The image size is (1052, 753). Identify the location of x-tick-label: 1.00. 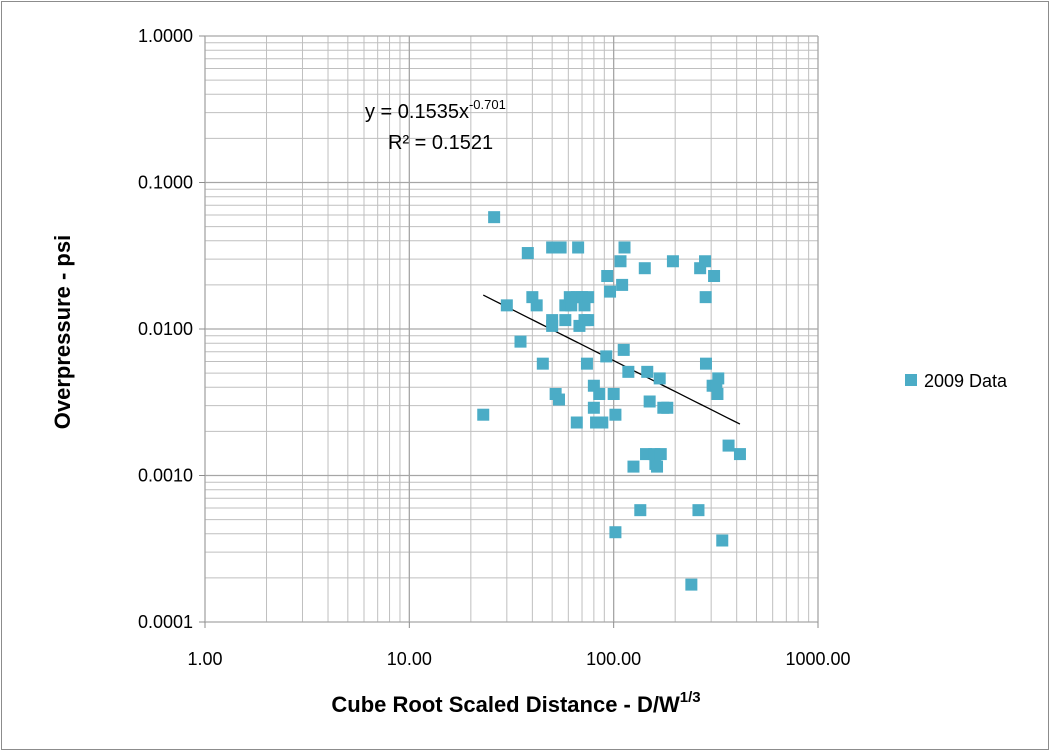
(204, 659).